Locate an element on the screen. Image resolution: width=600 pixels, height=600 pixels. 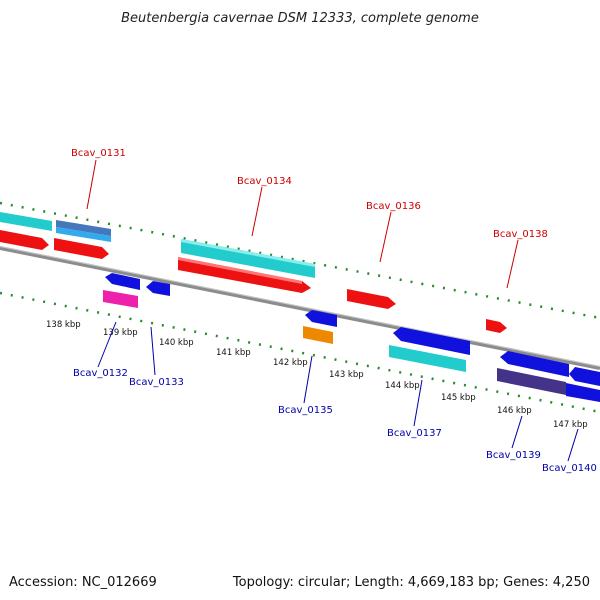
kbp-tick-label: 139 kbp is located at coordinates (120, 333).